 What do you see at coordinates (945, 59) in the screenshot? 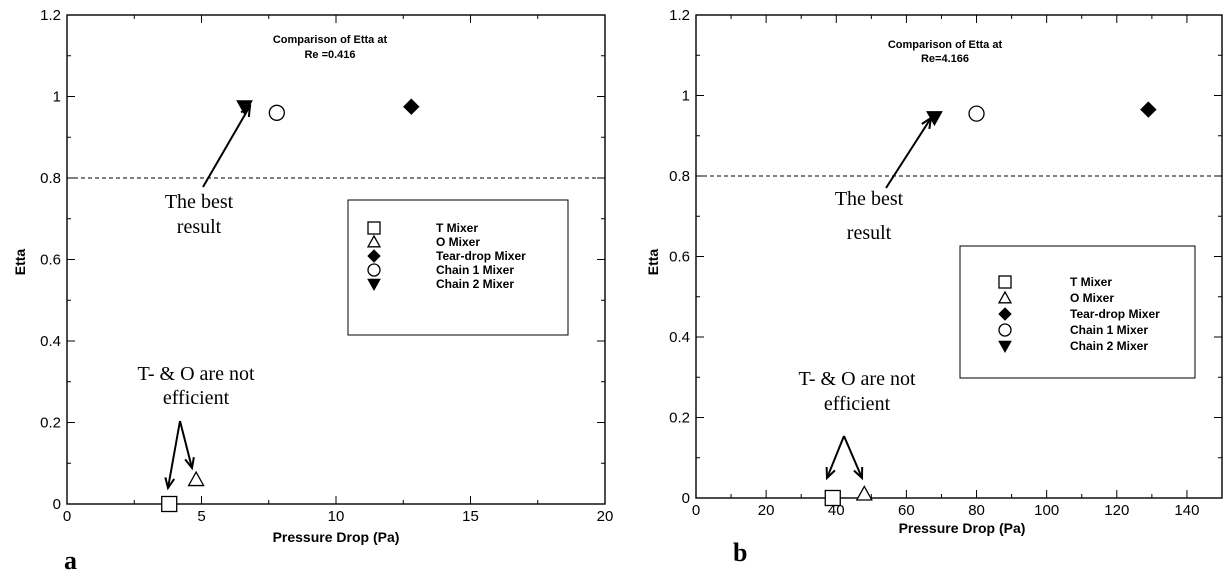
I see `chart-subtitle: Re=4.166` at bounding box center [945, 59].